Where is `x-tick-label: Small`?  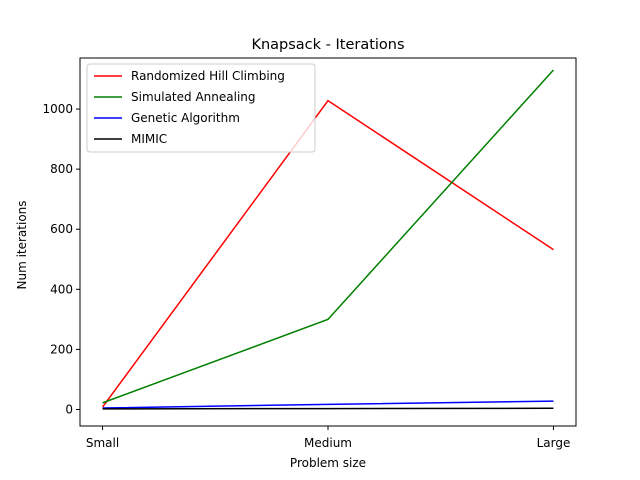
x-tick-label: Small is located at coordinates (102, 443).